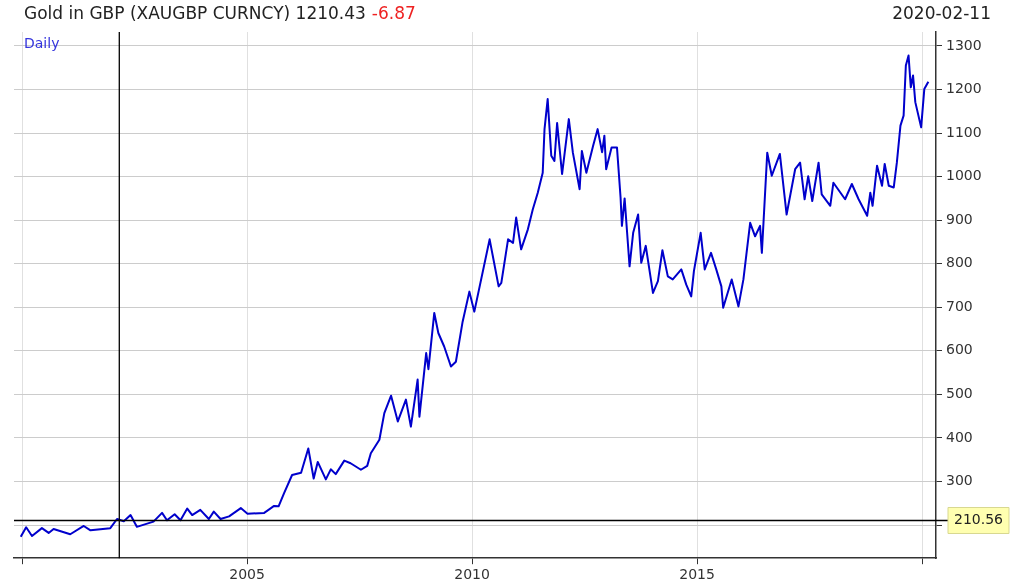  Describe the element at coordinates (959, 262) in the screenshot. I see `y-tick-label: 800` at that location.